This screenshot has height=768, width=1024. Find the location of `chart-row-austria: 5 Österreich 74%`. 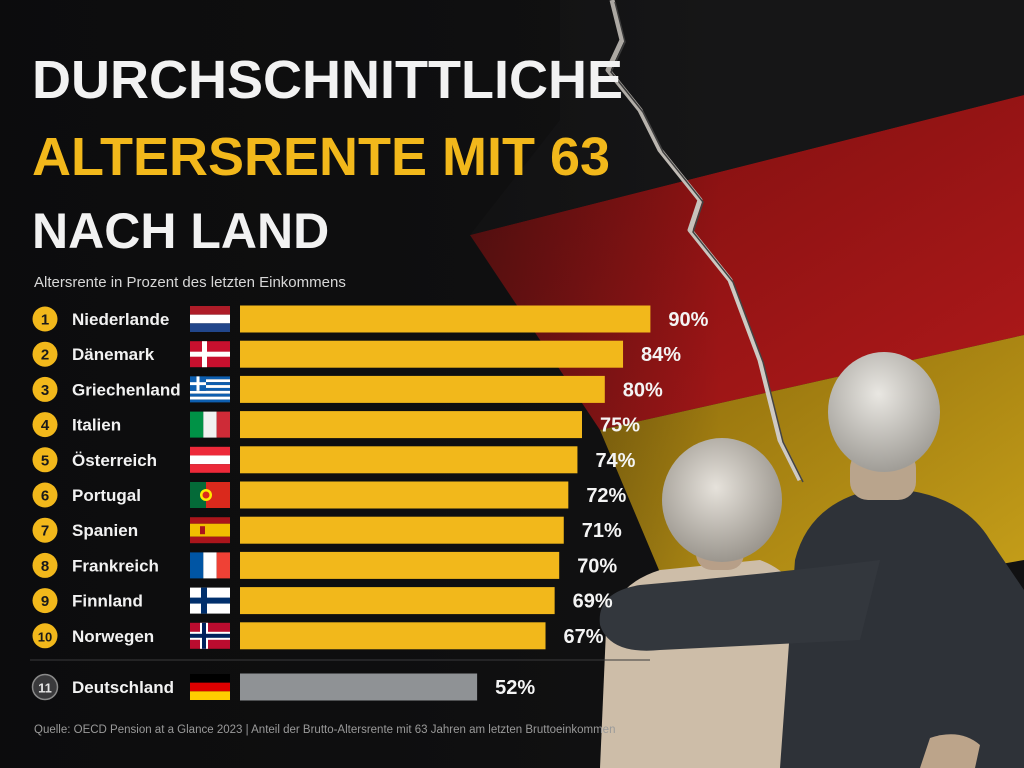

chart-row-austria: 5 Österreich 74% is located at coordinates (334, 460).